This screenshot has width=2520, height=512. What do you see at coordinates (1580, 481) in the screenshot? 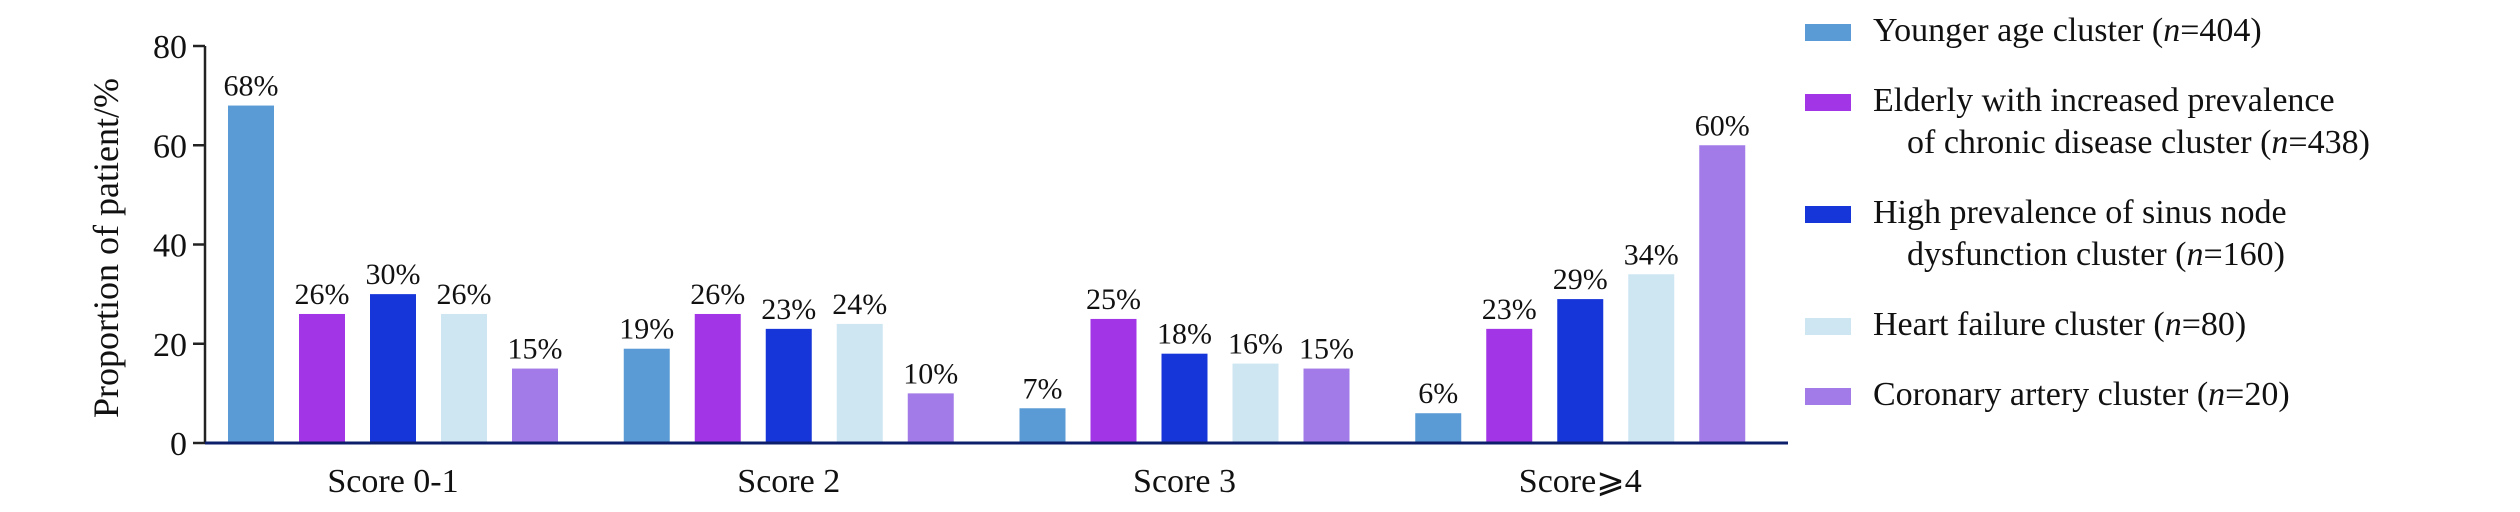
I see `x-tick-label: Score⩾4` at bounding box center [1580, 481].